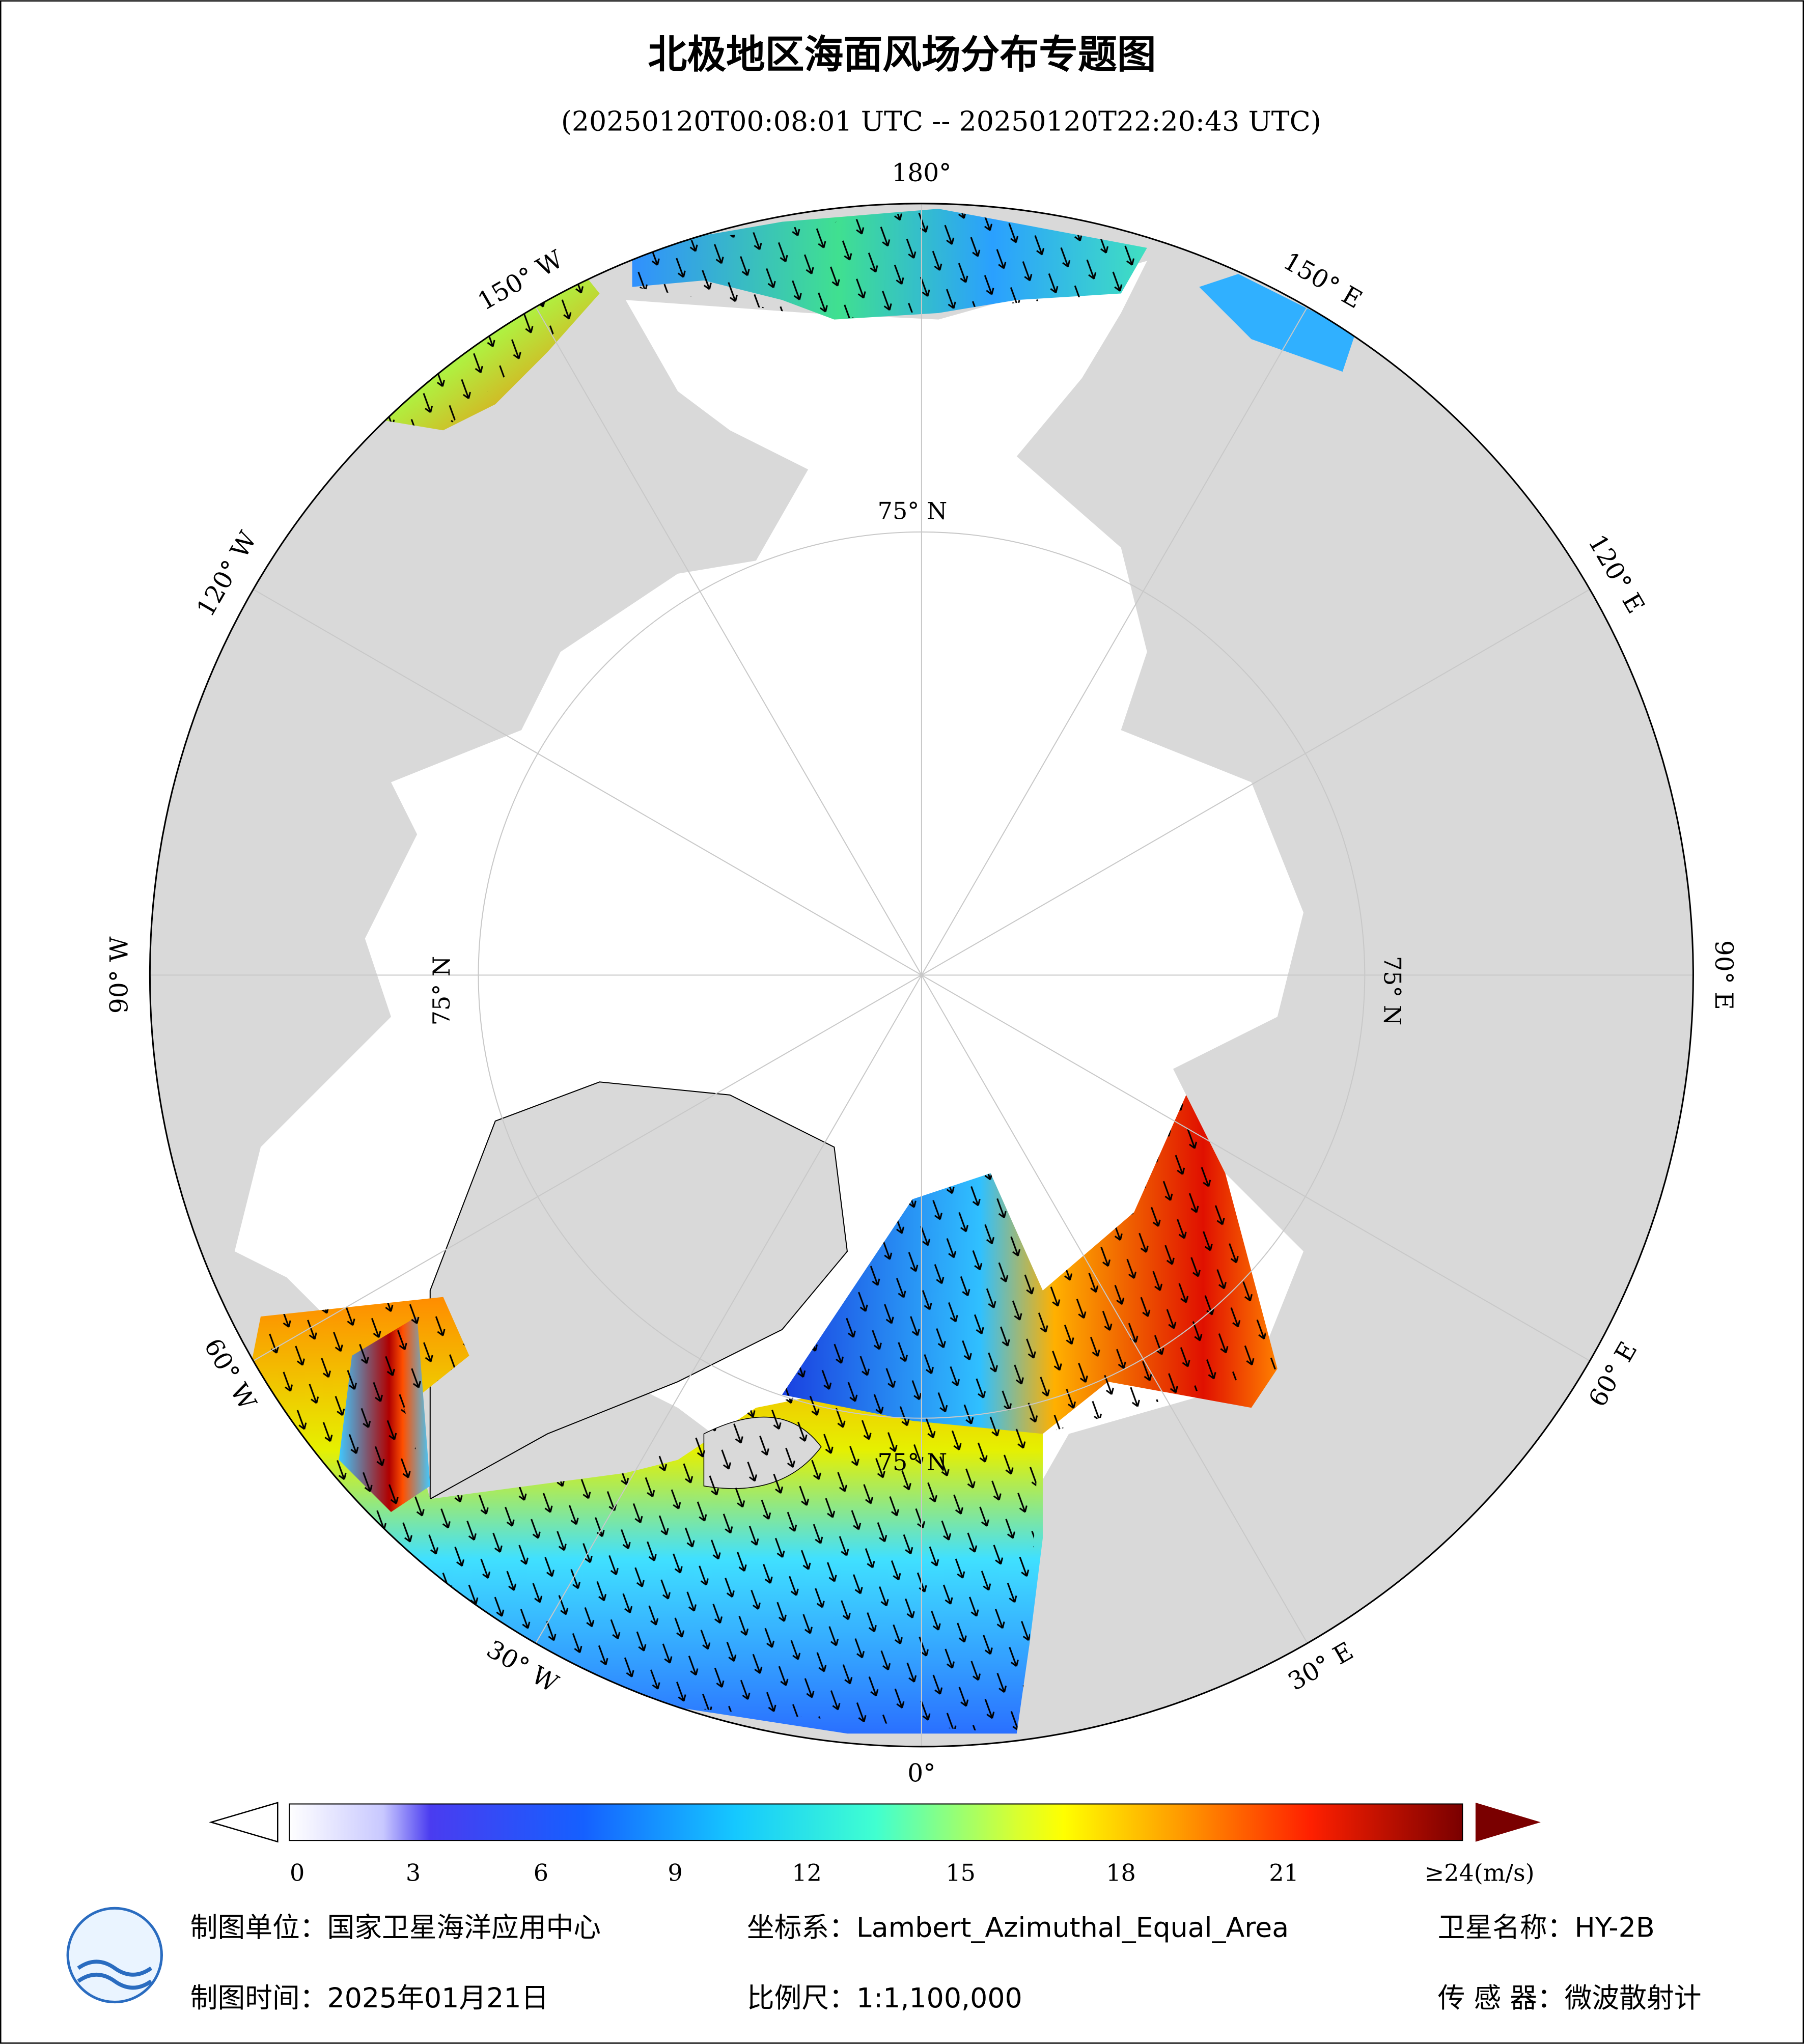 Image resolution: width=1804 pixels, height=2044 pixels. I want to click on colorbar-tick-label: 9, so click(675, 1873).